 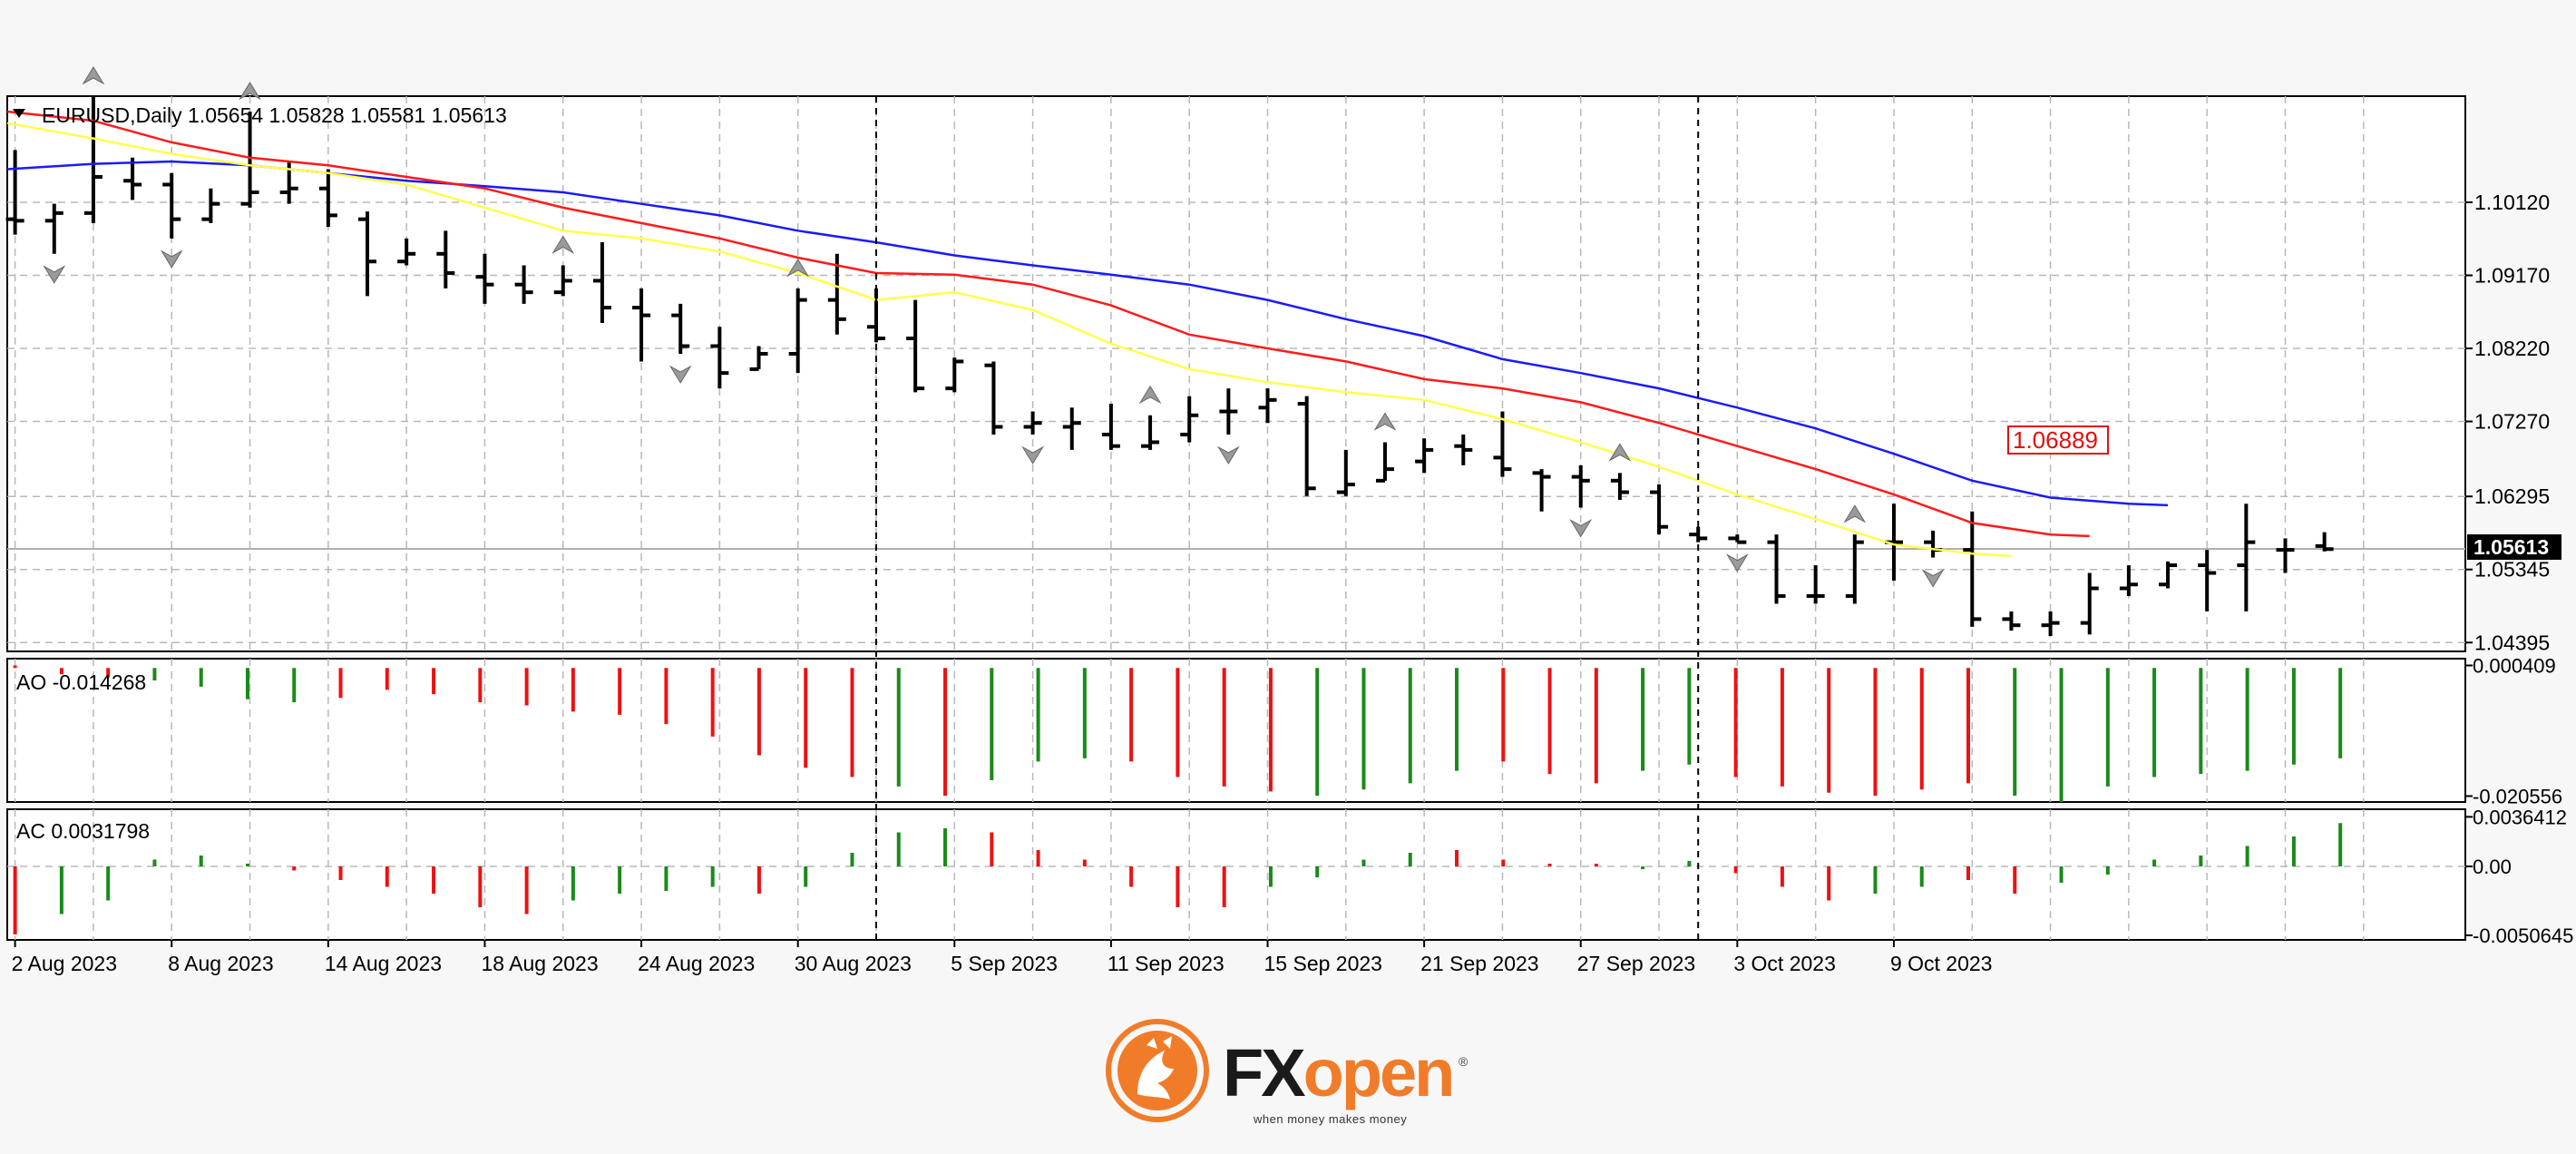 What do you see at coordinates (81, 682) in the screenshot?
I see `ao-label: AO -0.014268` at bounding box center [81, 682].